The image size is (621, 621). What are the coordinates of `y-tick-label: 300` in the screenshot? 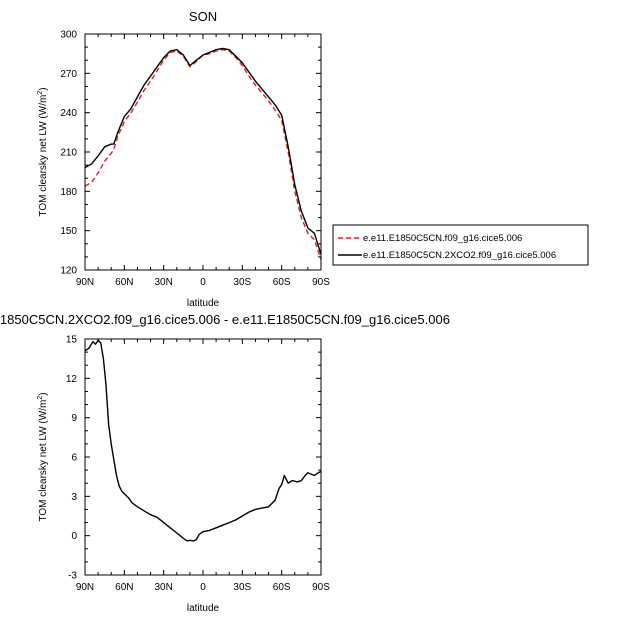 It's located at (68, 35).